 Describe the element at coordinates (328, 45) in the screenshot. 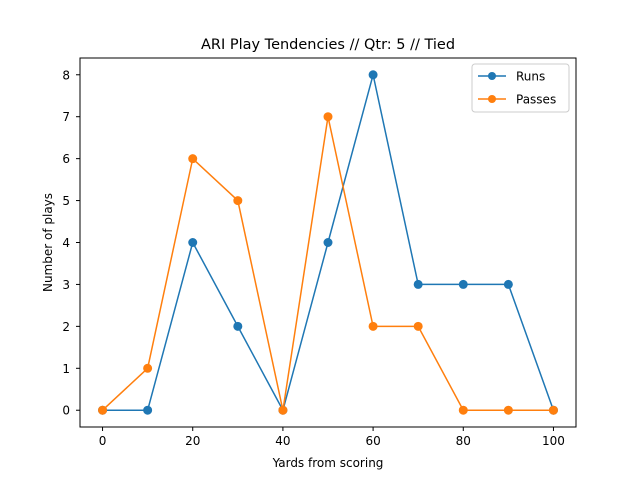

I see `chart-title: ARI Play Tendencies // Qtr: 5 // Tied` at that location.